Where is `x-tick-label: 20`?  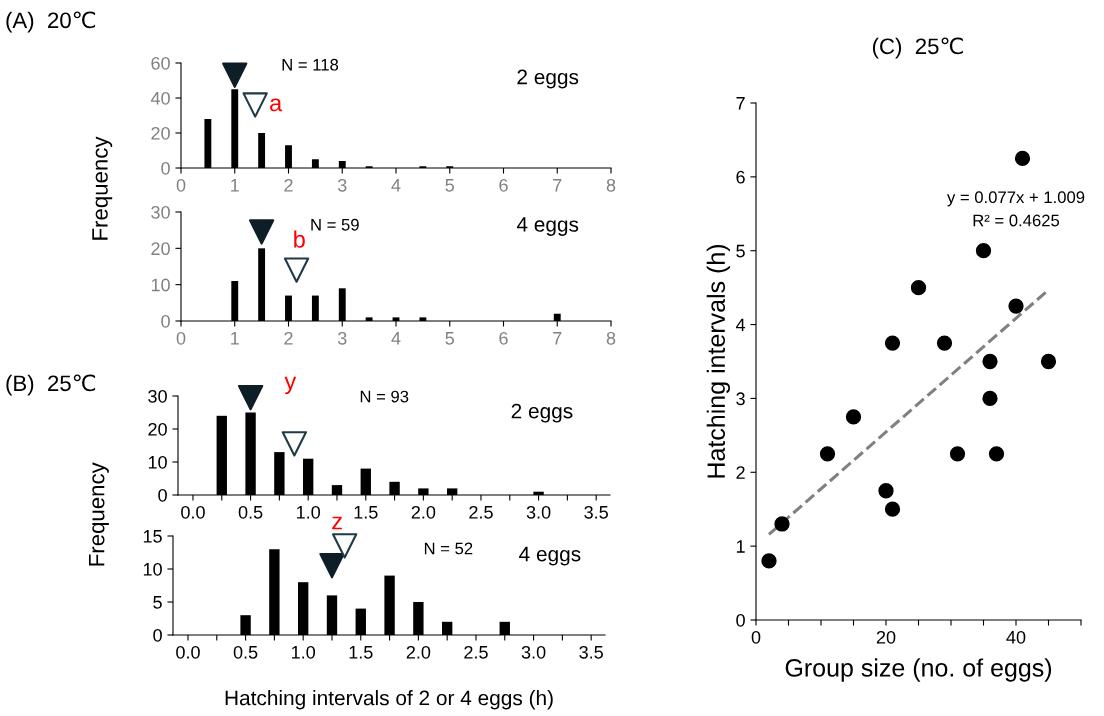 x-tick-label: 20 is located at coordinates (886, 637).